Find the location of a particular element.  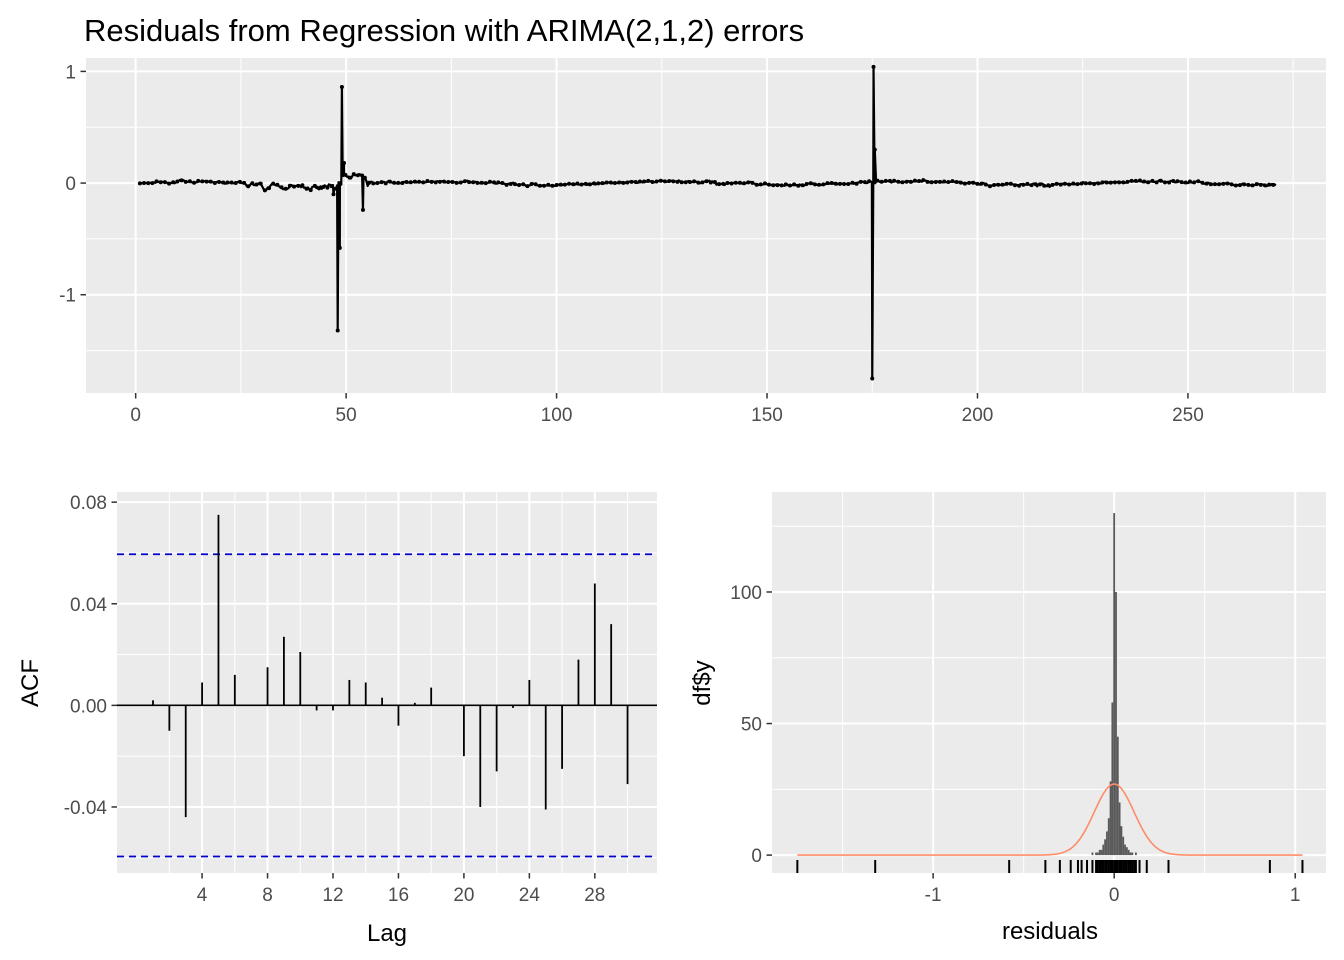

density-curve is located at coordinates (1050, 819).